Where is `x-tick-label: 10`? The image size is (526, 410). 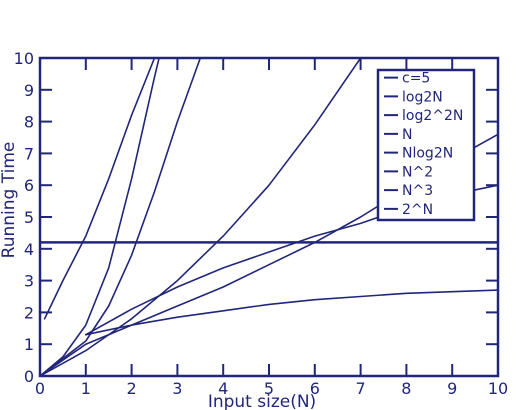
x-tick-label: 10 is located at coordinates (498, 388).